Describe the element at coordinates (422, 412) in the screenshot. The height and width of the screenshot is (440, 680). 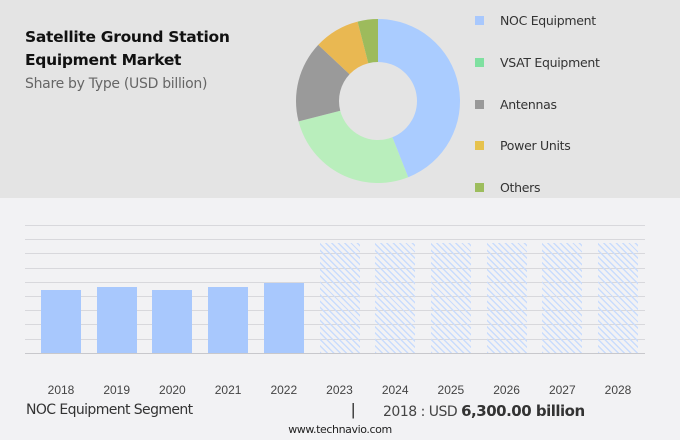
I see `segment-year: 2018 : USD` at that location.